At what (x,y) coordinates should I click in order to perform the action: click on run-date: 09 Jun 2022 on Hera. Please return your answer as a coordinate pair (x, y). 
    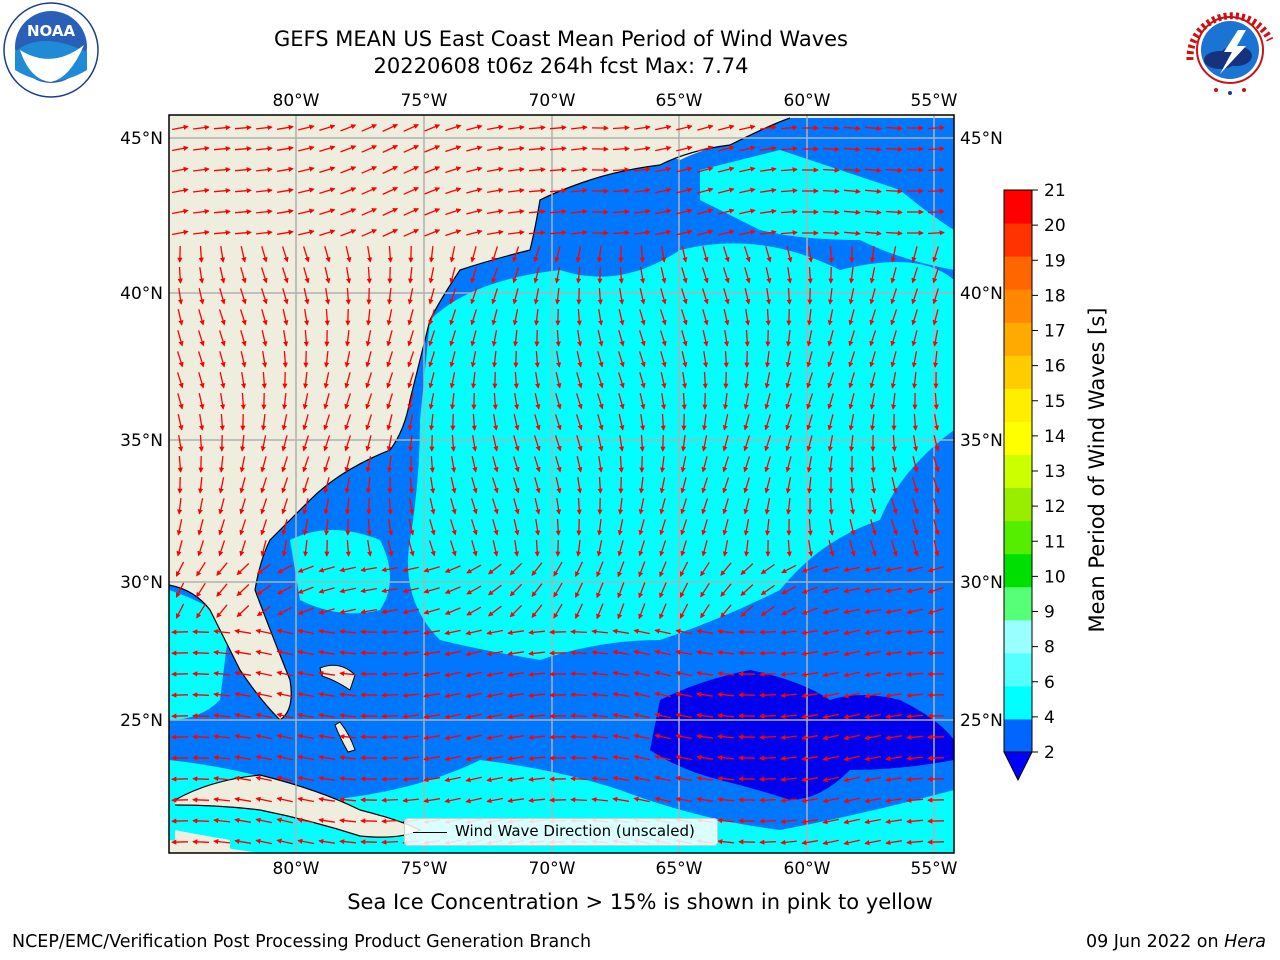
    Looking at the image, I should click on (1176, 942).